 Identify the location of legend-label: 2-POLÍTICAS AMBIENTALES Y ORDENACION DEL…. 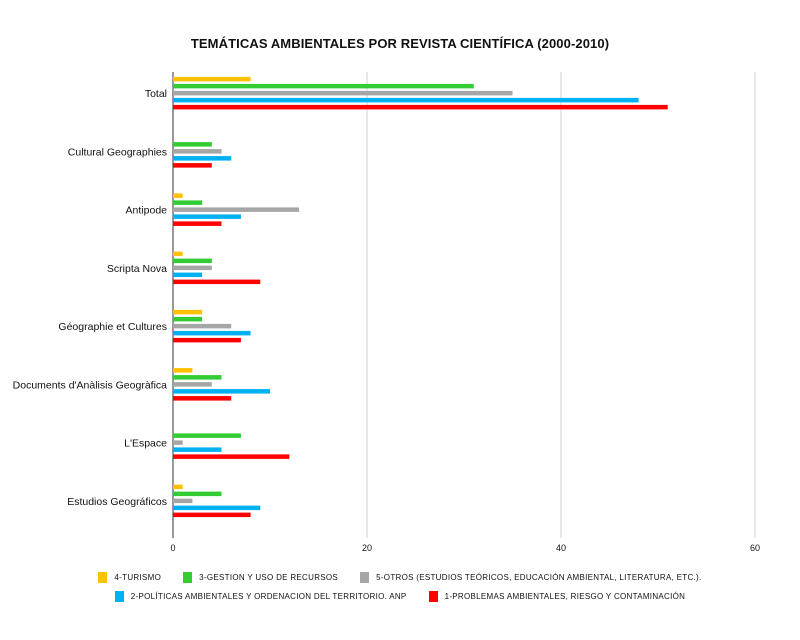
(268, 596).